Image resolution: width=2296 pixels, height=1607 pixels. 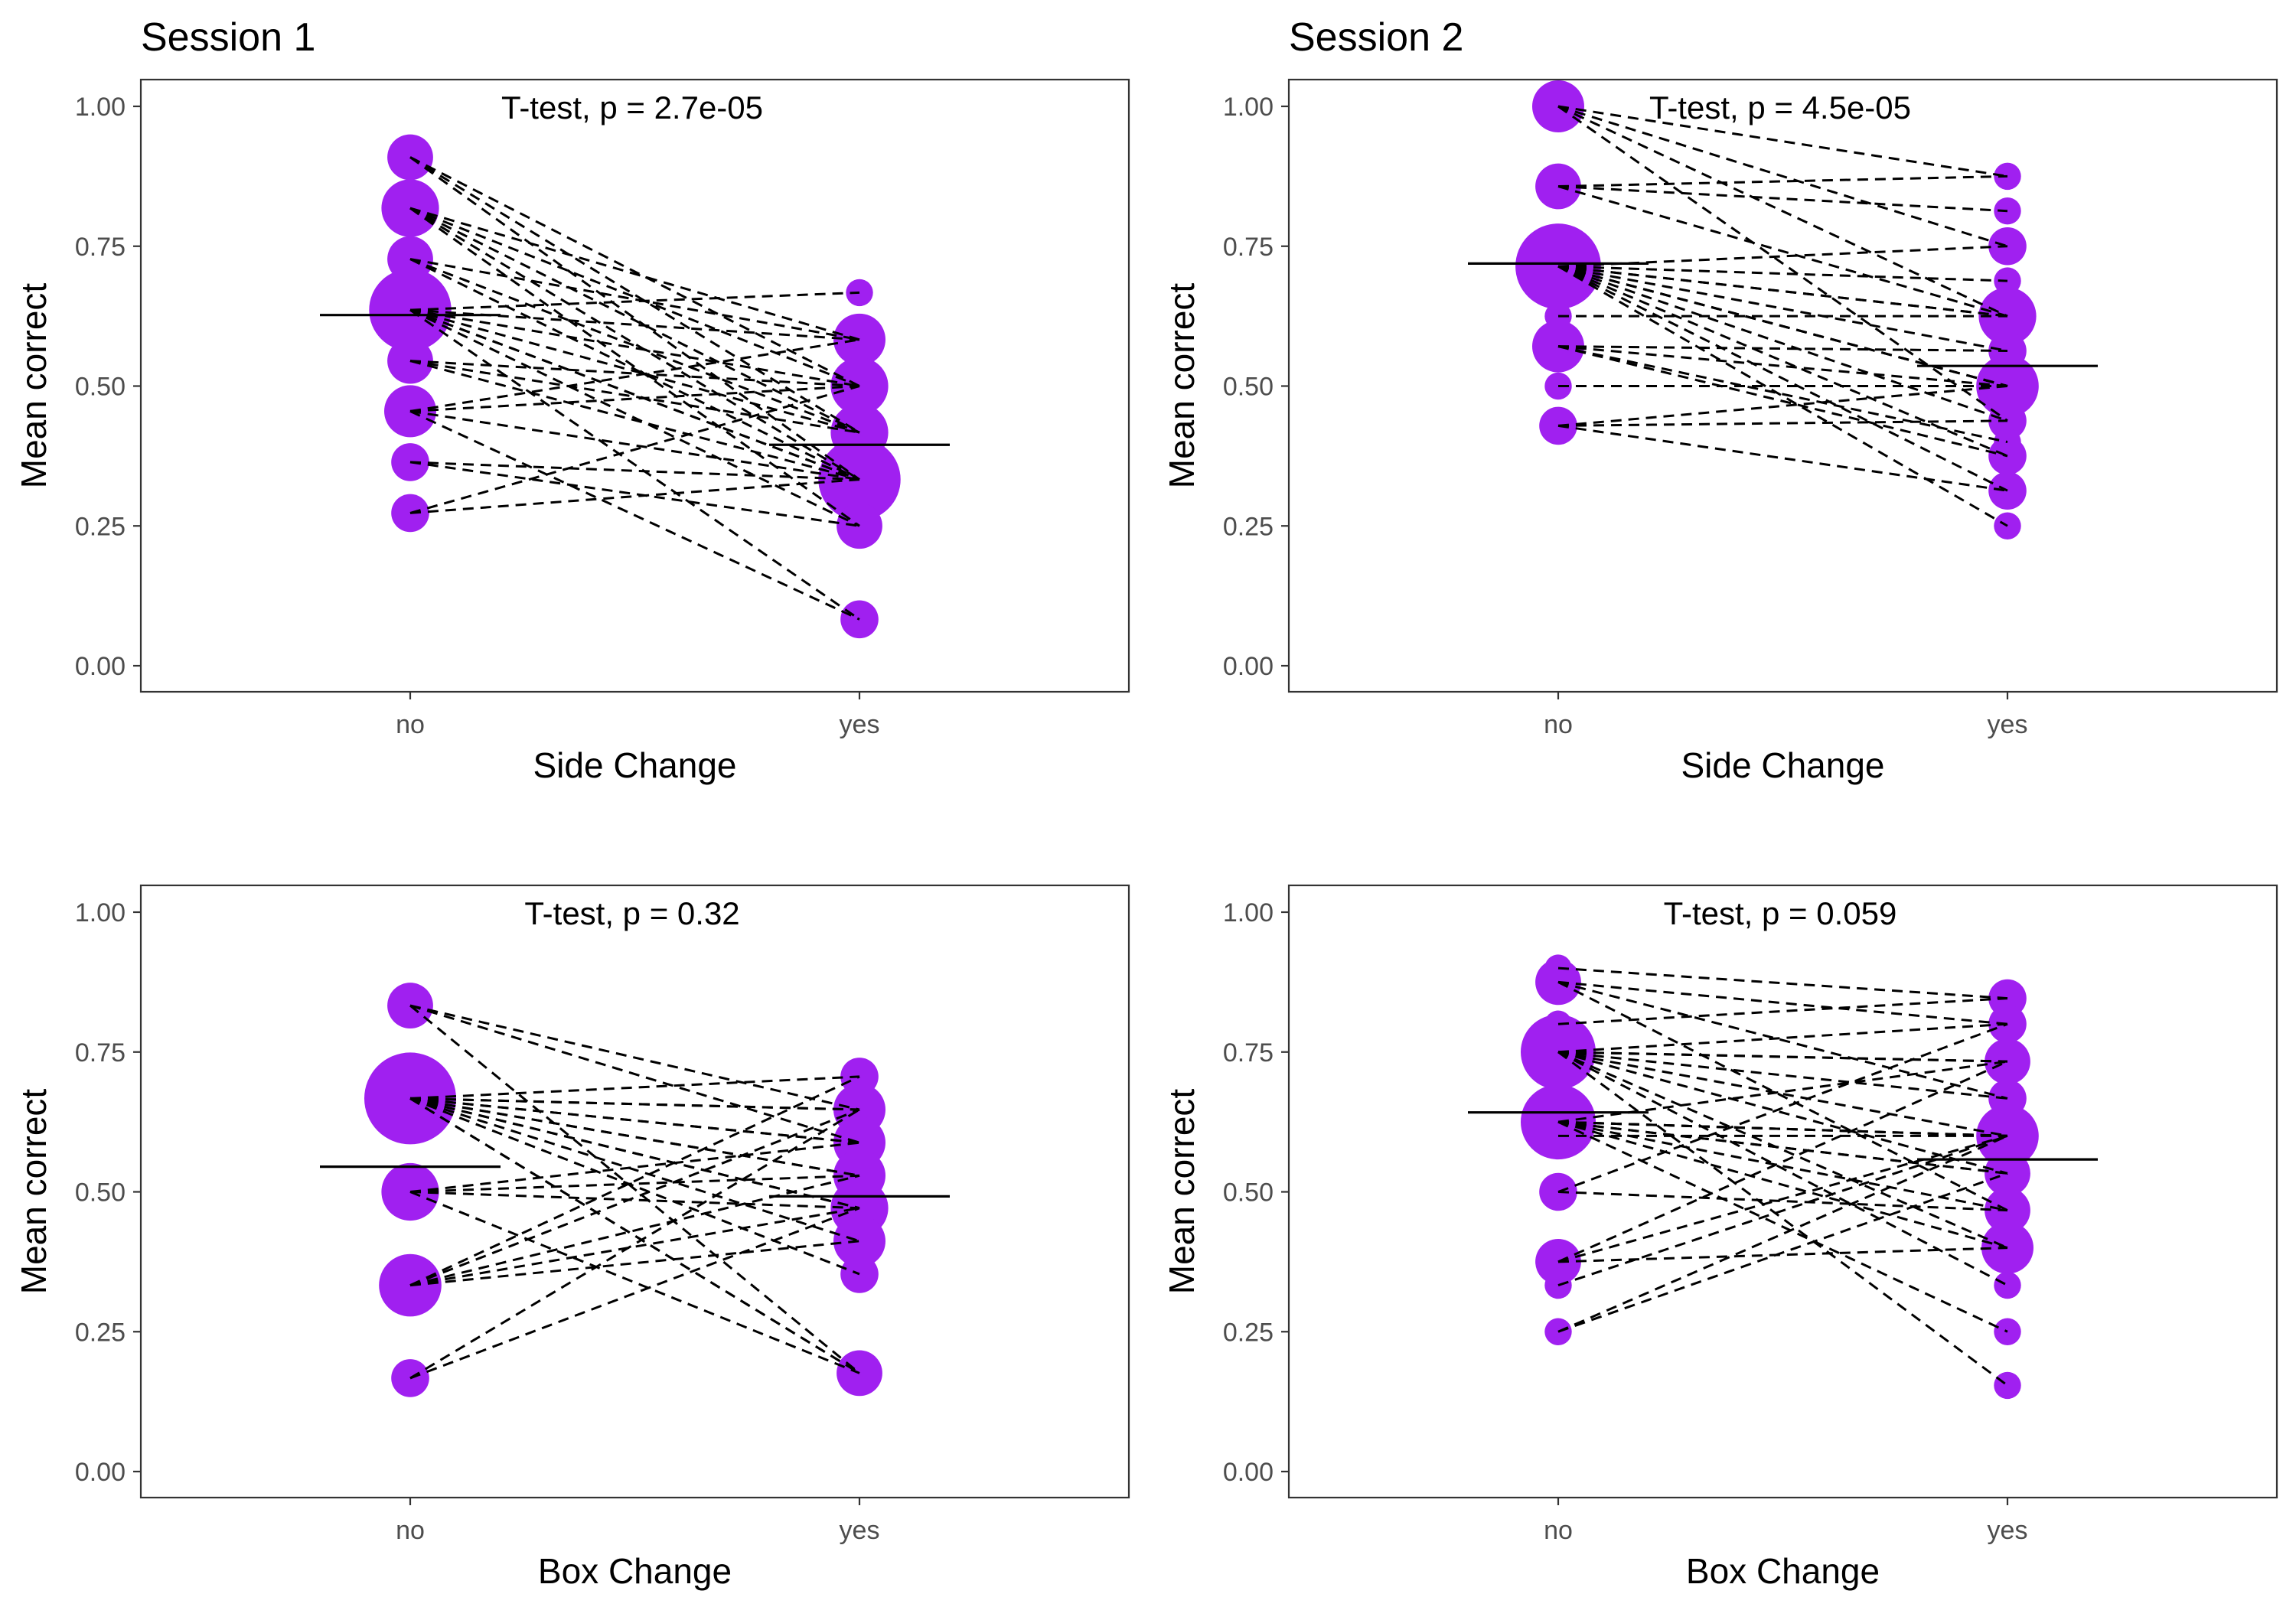 What do you see at coordinates (1248, 387) in the screenshot?
I see `chart-2-ytick-label: 0.50` at bounding box center [1248, 387].